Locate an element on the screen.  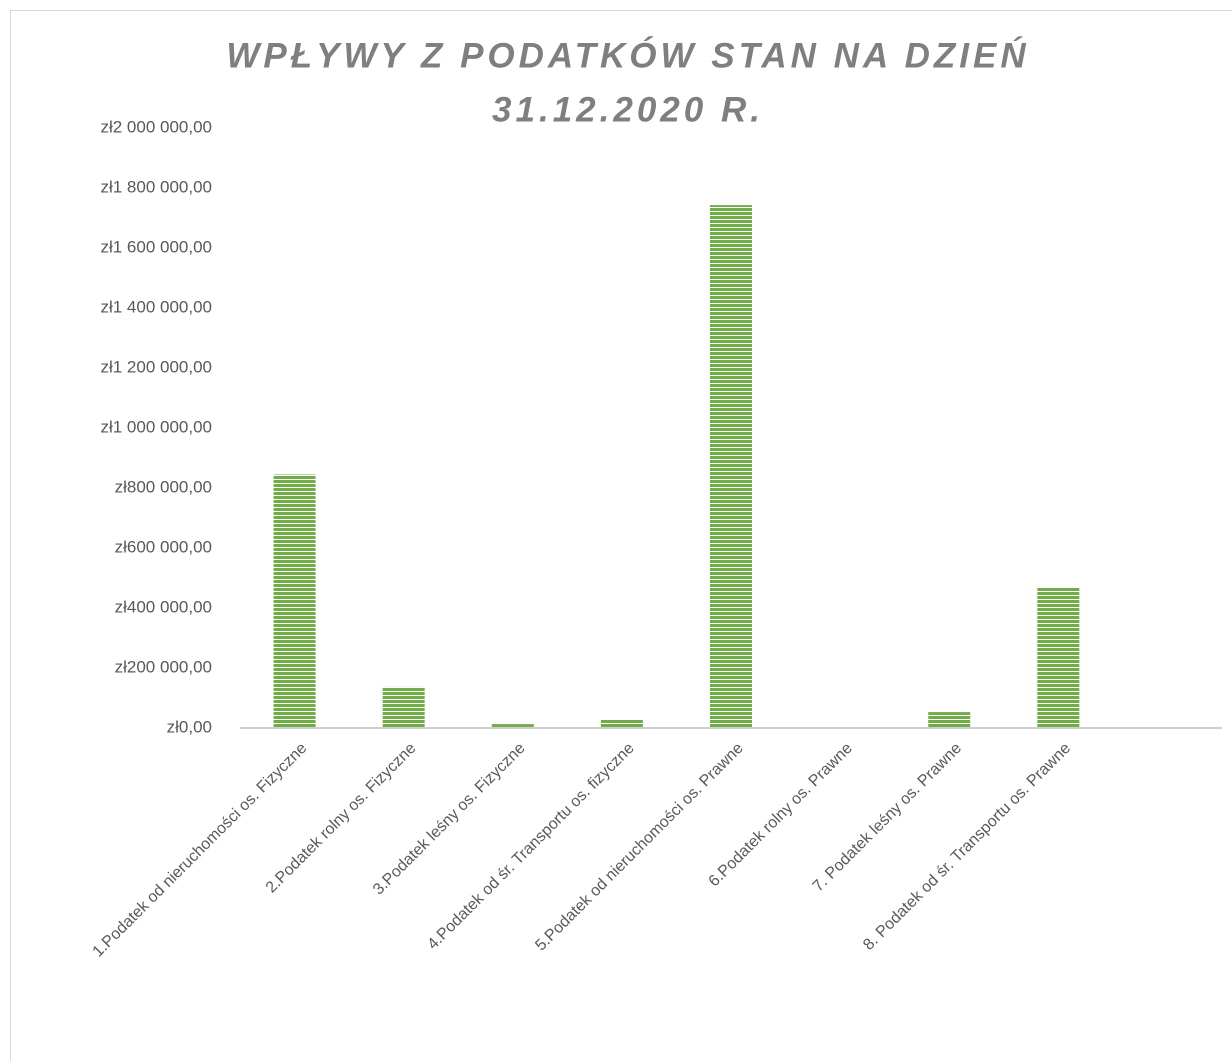
y-tick-label: zł200 000,00 is located at coordinates (163, 666).